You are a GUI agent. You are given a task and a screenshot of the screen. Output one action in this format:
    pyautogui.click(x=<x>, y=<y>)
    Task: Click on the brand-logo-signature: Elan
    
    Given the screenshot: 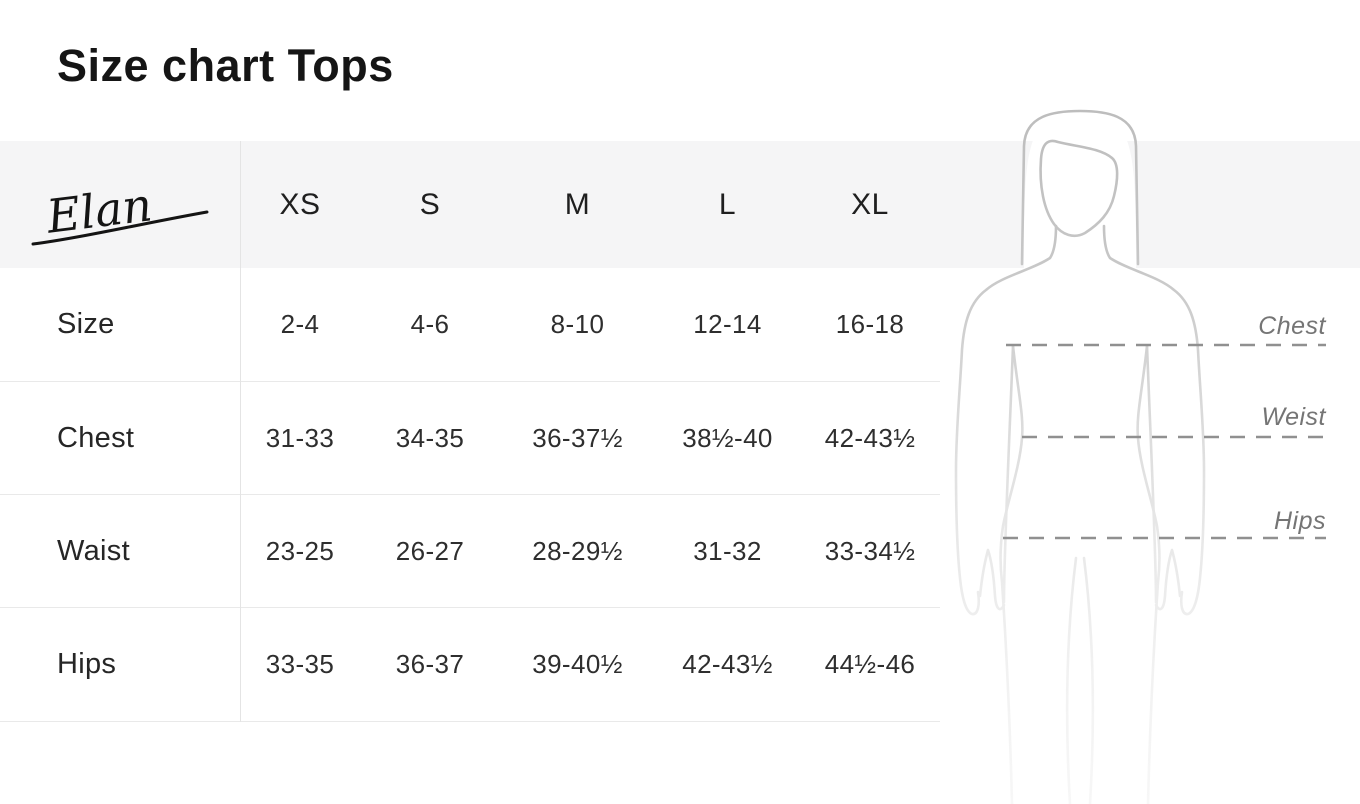 What is the action you would take?
    pyautogui.click(x=120, y=211)
    